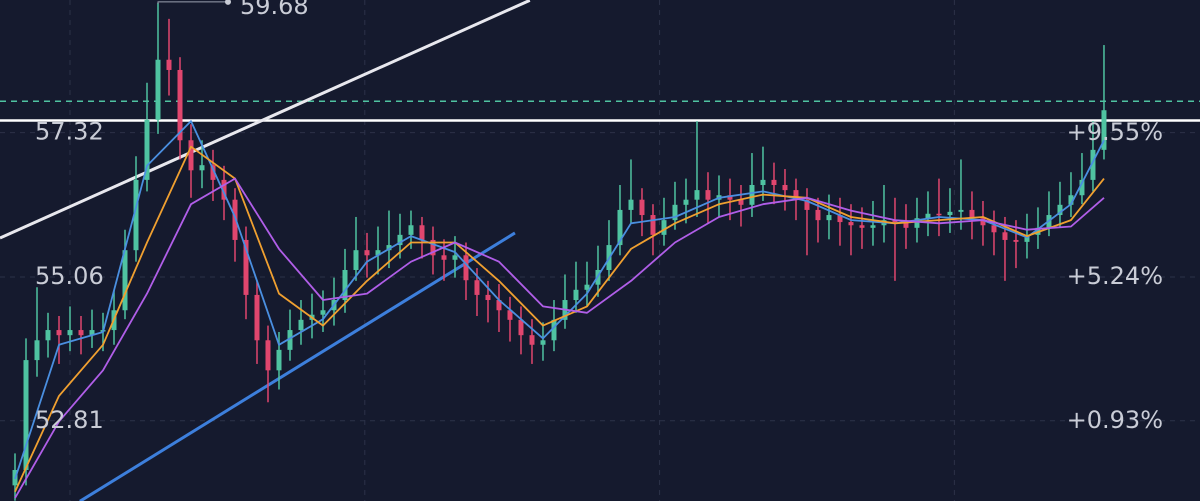  Describe the element at coordinates (274, 10) in the screenshot. I see `high-marker-label: 59.68` at that location.